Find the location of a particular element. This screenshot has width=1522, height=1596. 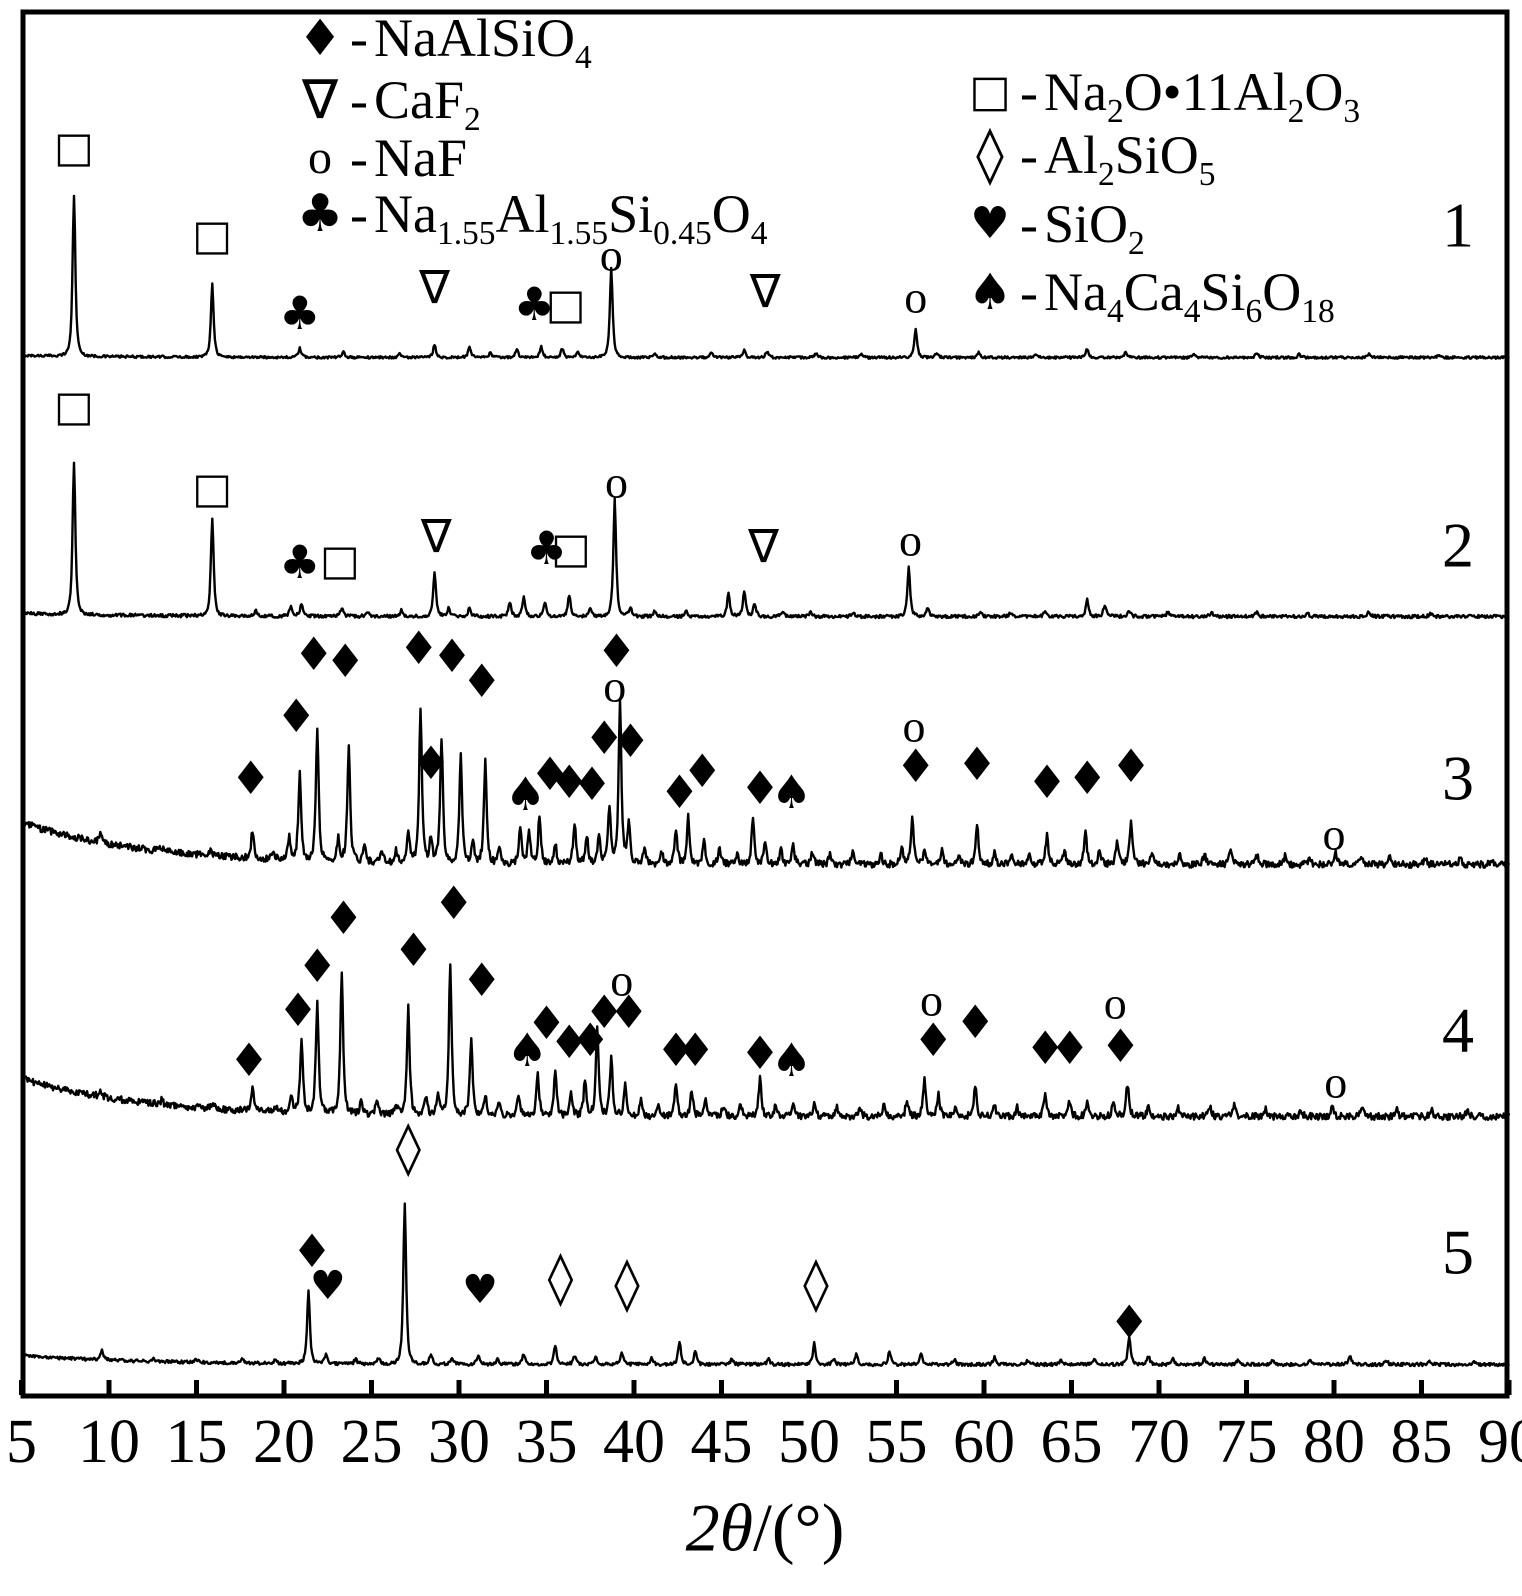

legend-row: ♥ - SiO2 is located at coordinates (1053, 228).